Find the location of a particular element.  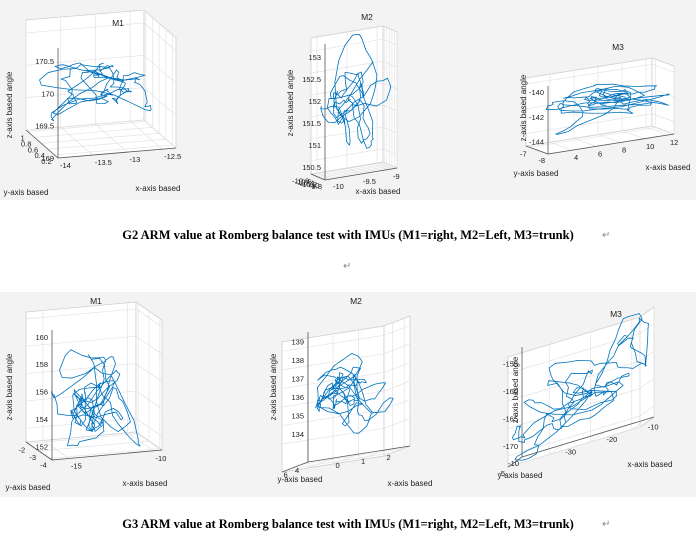

z-tick-label: 138 is located at coordinates (297, 360).